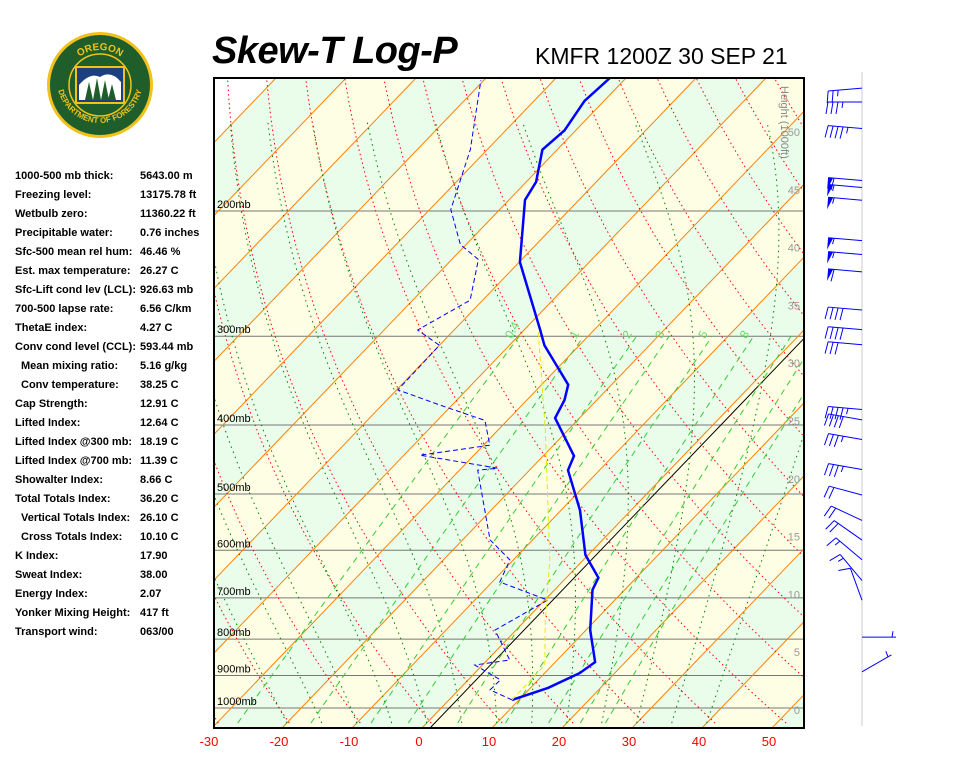  What do you see at coordinates (48, 423) in the screenshot?
I see `stat-label: Lifted Index:` at bounding box center [48, 423].